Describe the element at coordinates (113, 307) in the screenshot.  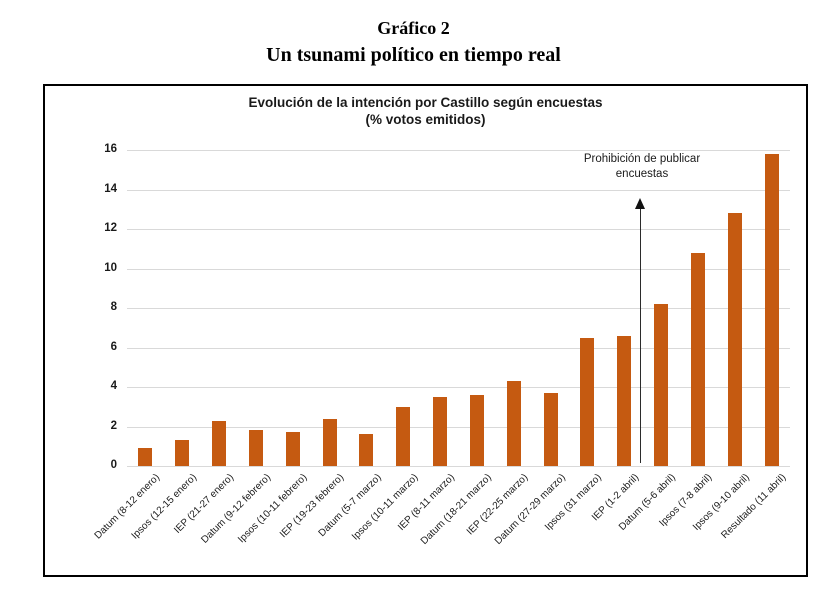
I see `y-axis-tick-label: 8` at that location.